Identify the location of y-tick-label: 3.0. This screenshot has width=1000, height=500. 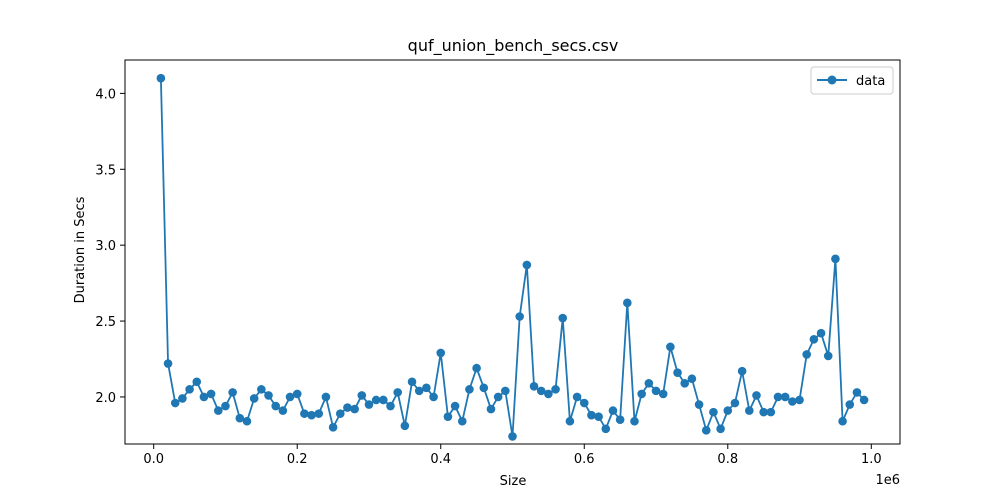
(105, 246).